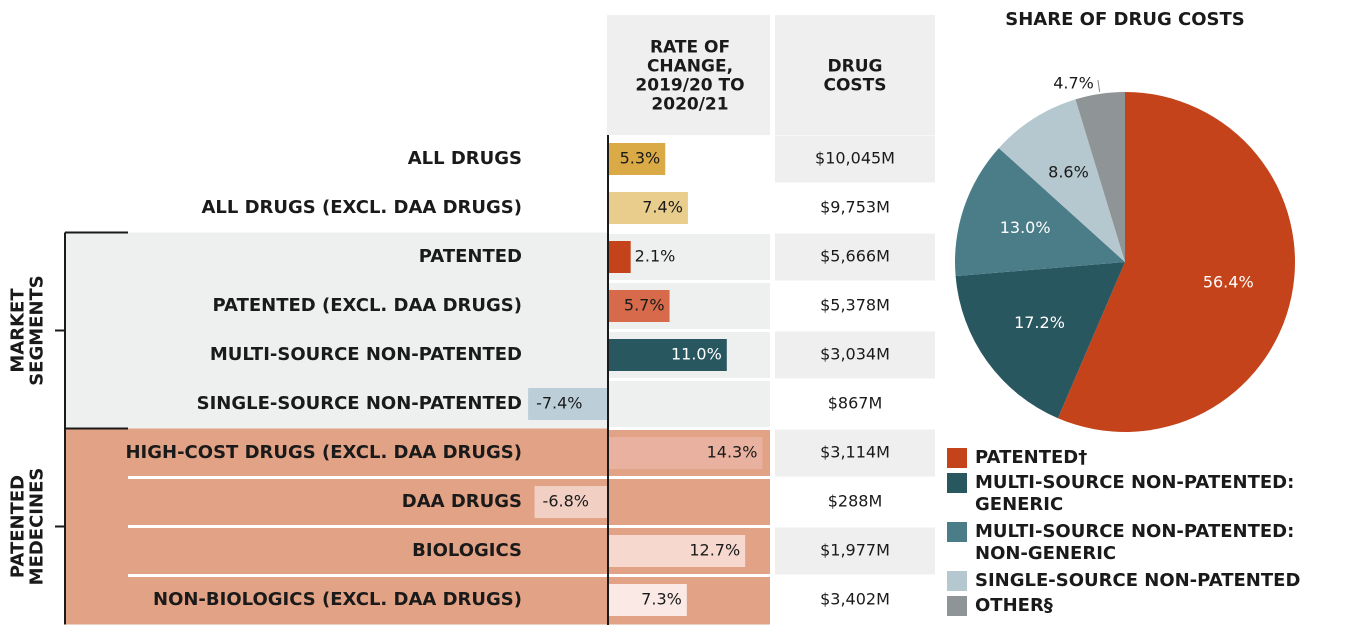 The image size is (1369, 625). Describe the element at coordinates (696, 354) in the screenshot. I see `bar-label: 11.0%` at that location.